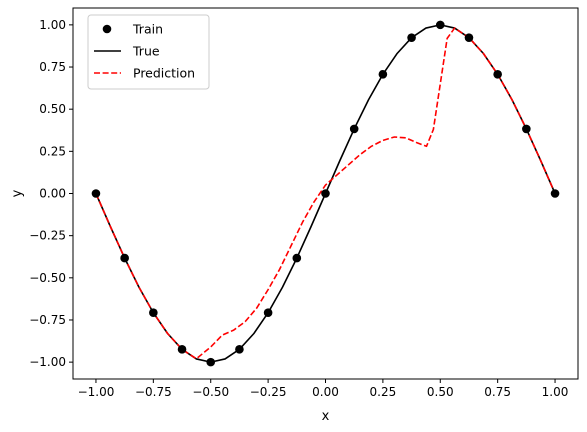 The width and height of the screenshot is (587, 432). What do you see at coordinates (268, 392) in the screenshot?
I see `x-tick-label: −0.25` at bounding box center [268, 392].